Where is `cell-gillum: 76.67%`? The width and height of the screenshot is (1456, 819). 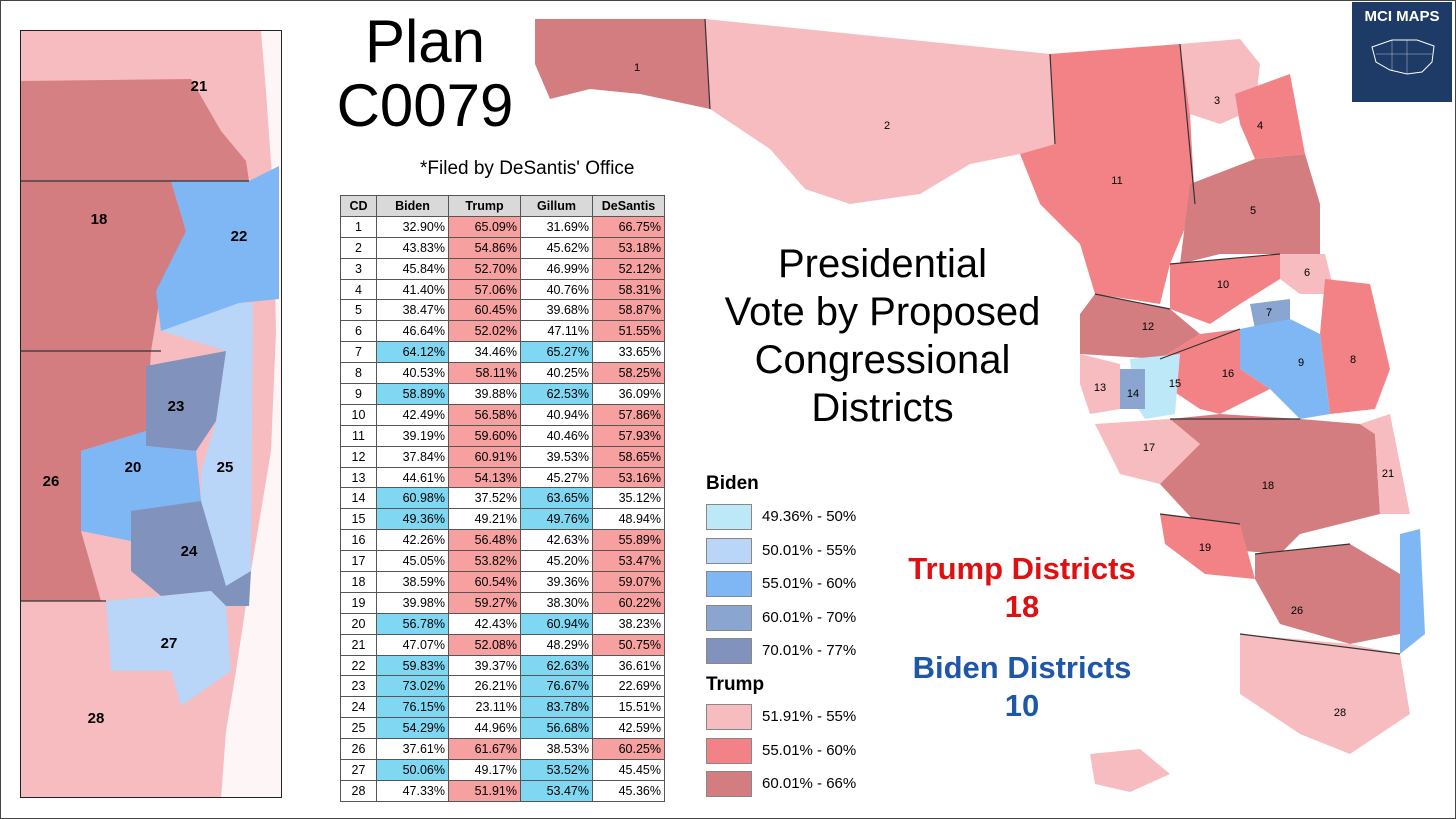
cell-gillum: 76.67% is located at coordinates (556, 686).